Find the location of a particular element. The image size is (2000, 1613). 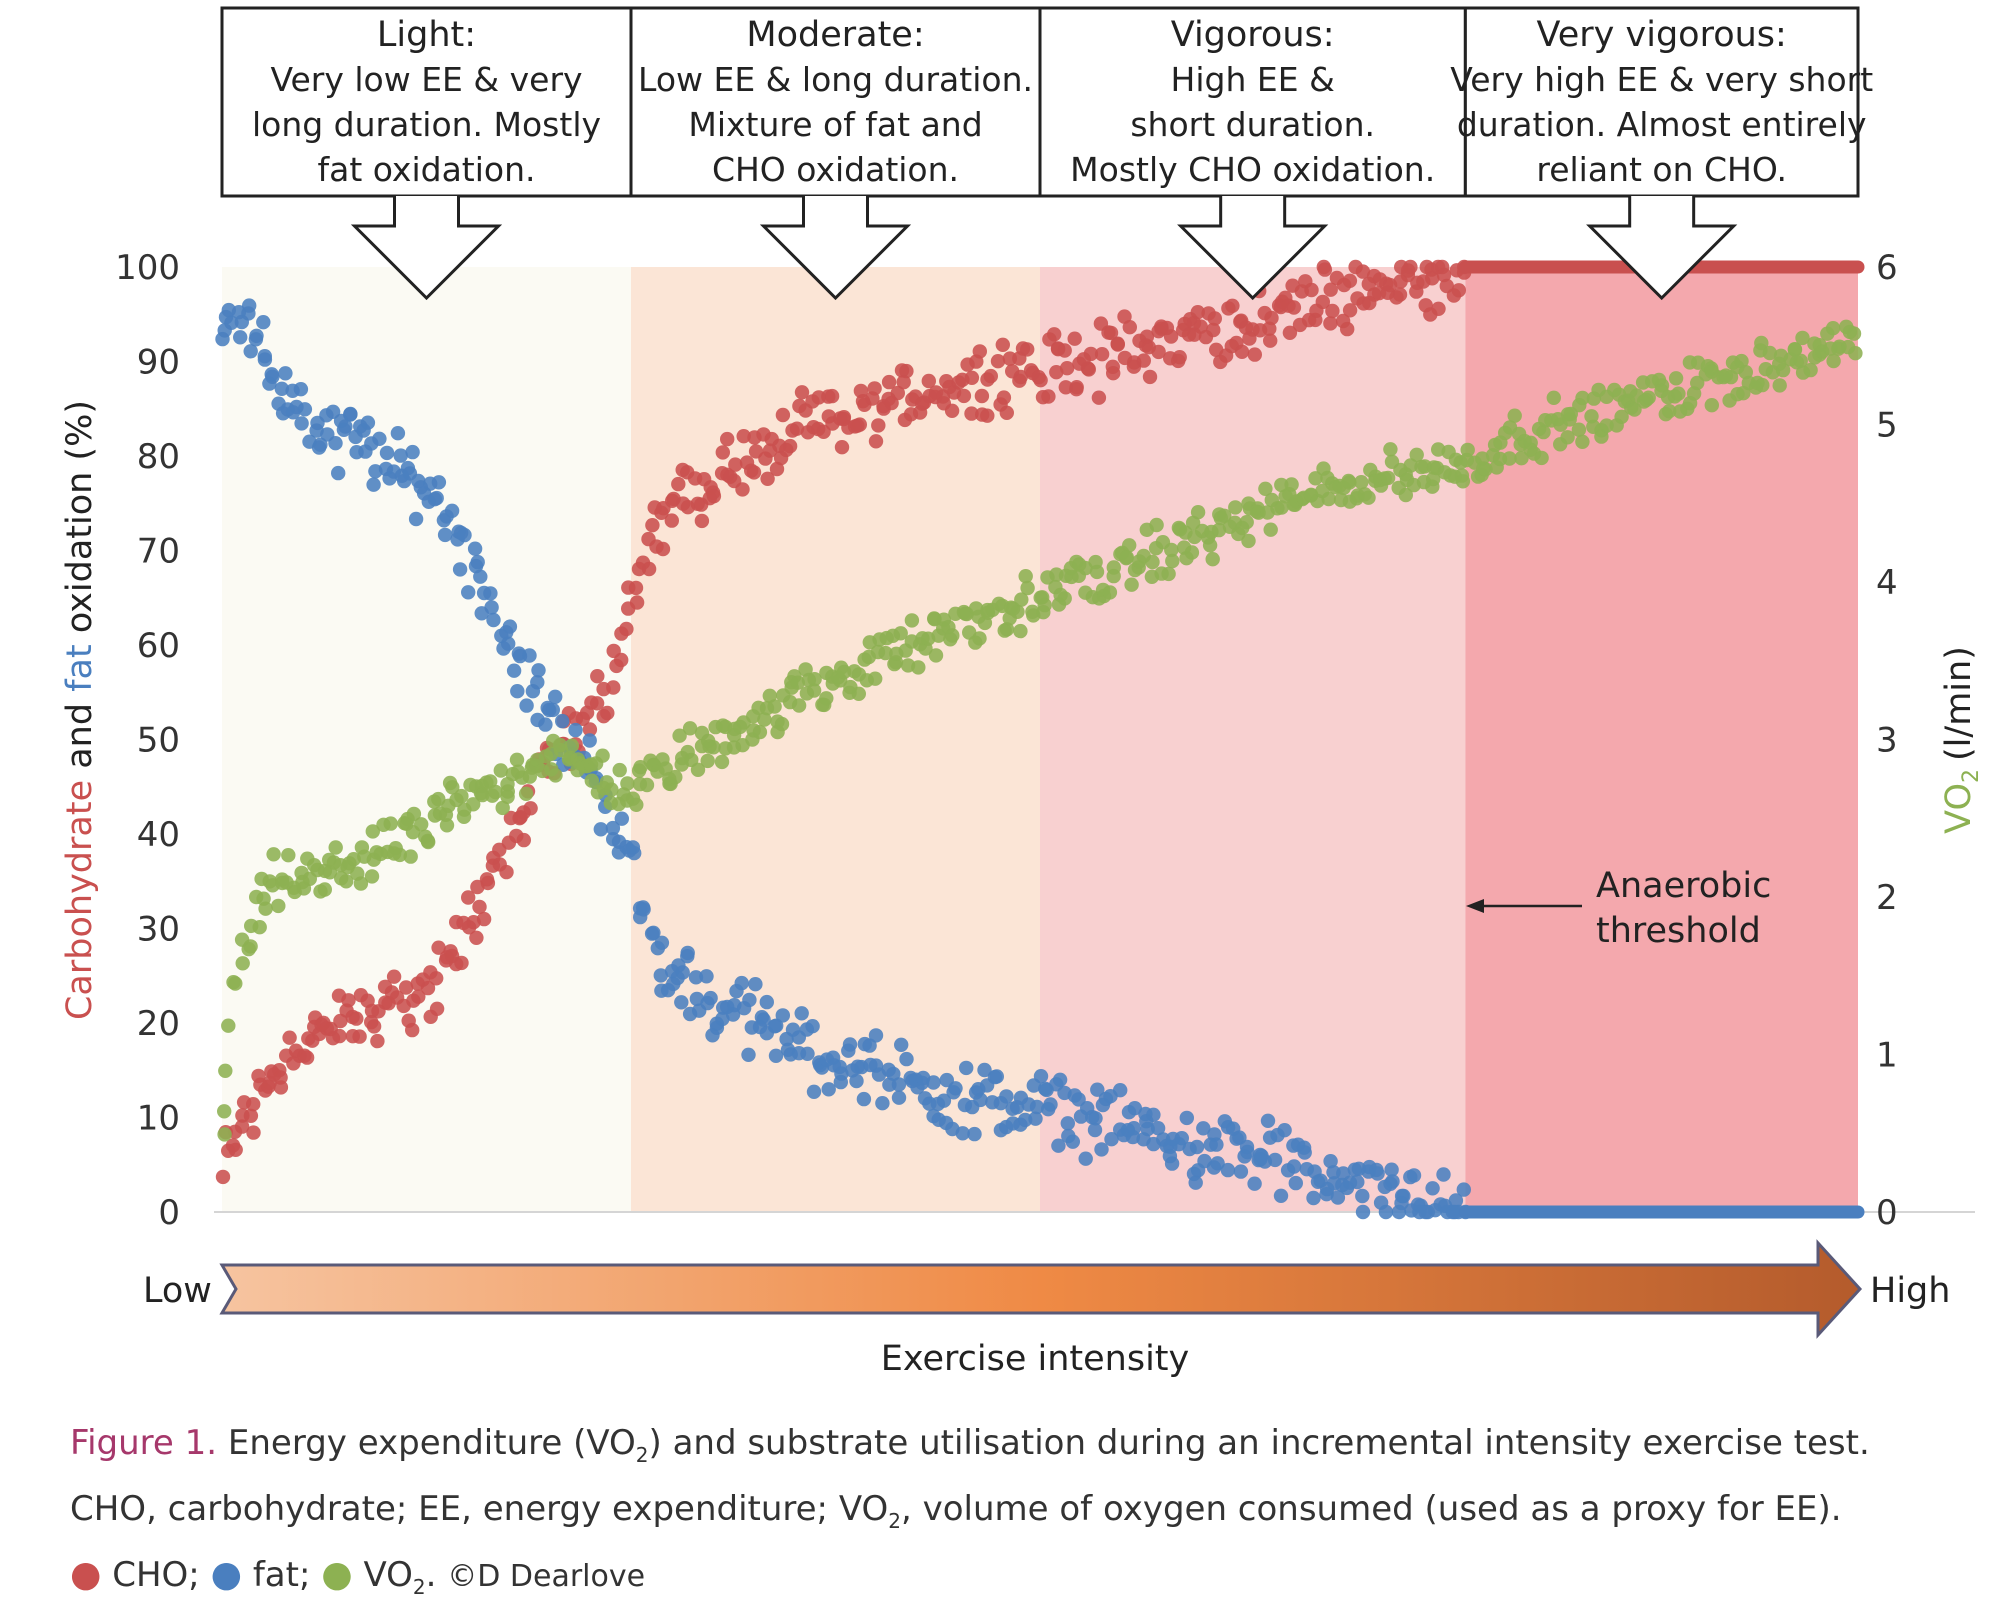

threshold-label-line1: Anaerobic is located at coordinates (1683, 886).